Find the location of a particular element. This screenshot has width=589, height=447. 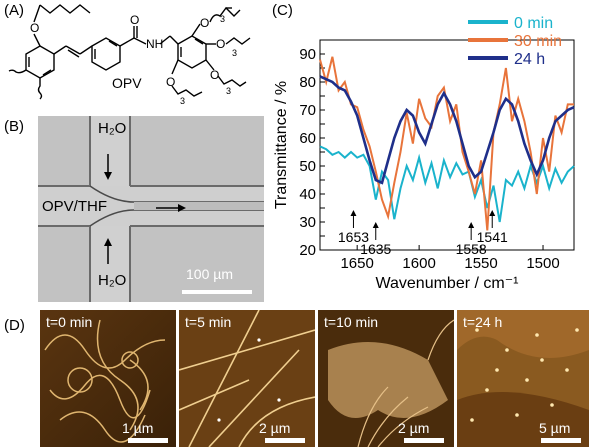

afm-scale-label-10min: 2 µm is located at coordinates (414, 428).